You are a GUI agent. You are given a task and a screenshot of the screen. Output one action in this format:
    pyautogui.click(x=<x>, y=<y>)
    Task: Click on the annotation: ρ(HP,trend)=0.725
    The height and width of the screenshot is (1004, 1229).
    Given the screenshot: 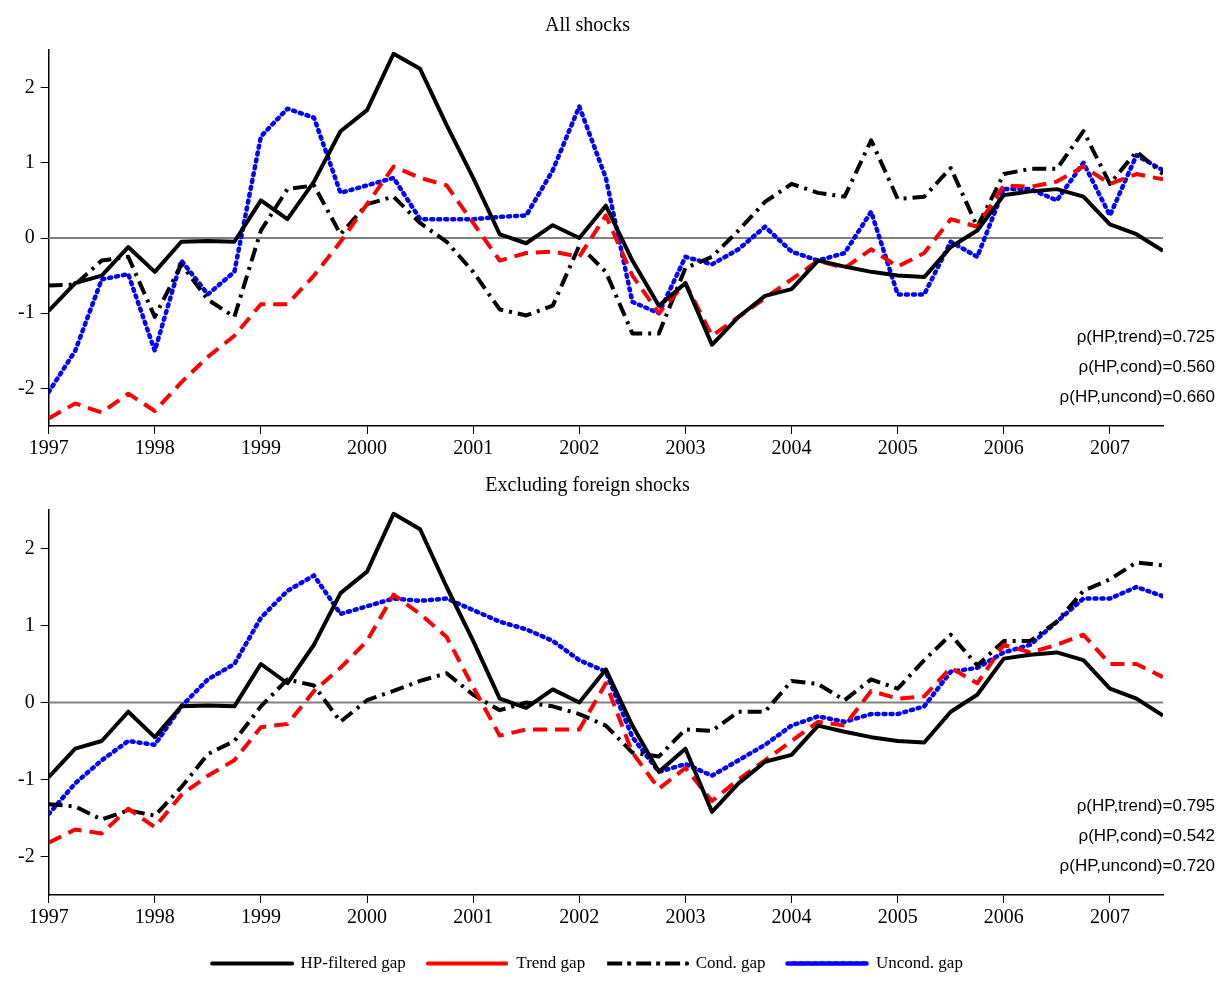 What is the action you would take?
    pyautogui.click(x=1145, y=337)
    